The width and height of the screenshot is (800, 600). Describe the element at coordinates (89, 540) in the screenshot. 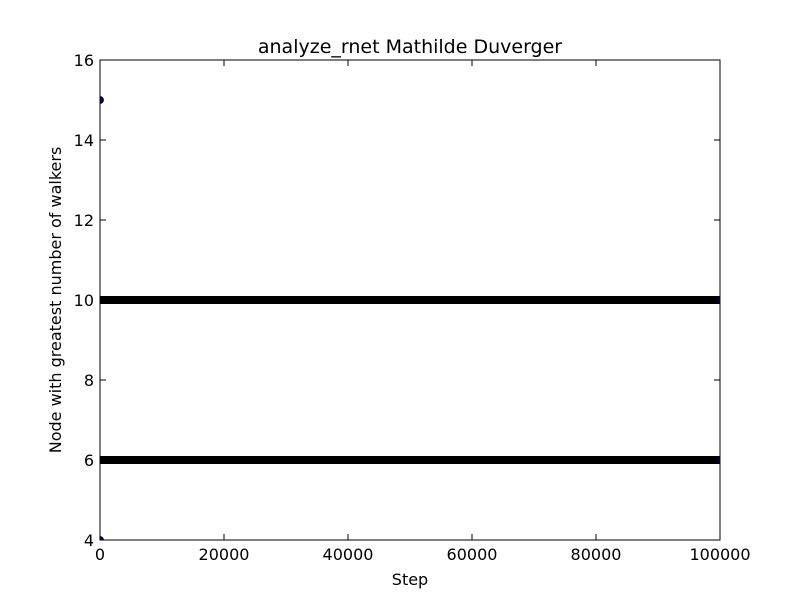

I see `y-tick-label: 4` at that location.